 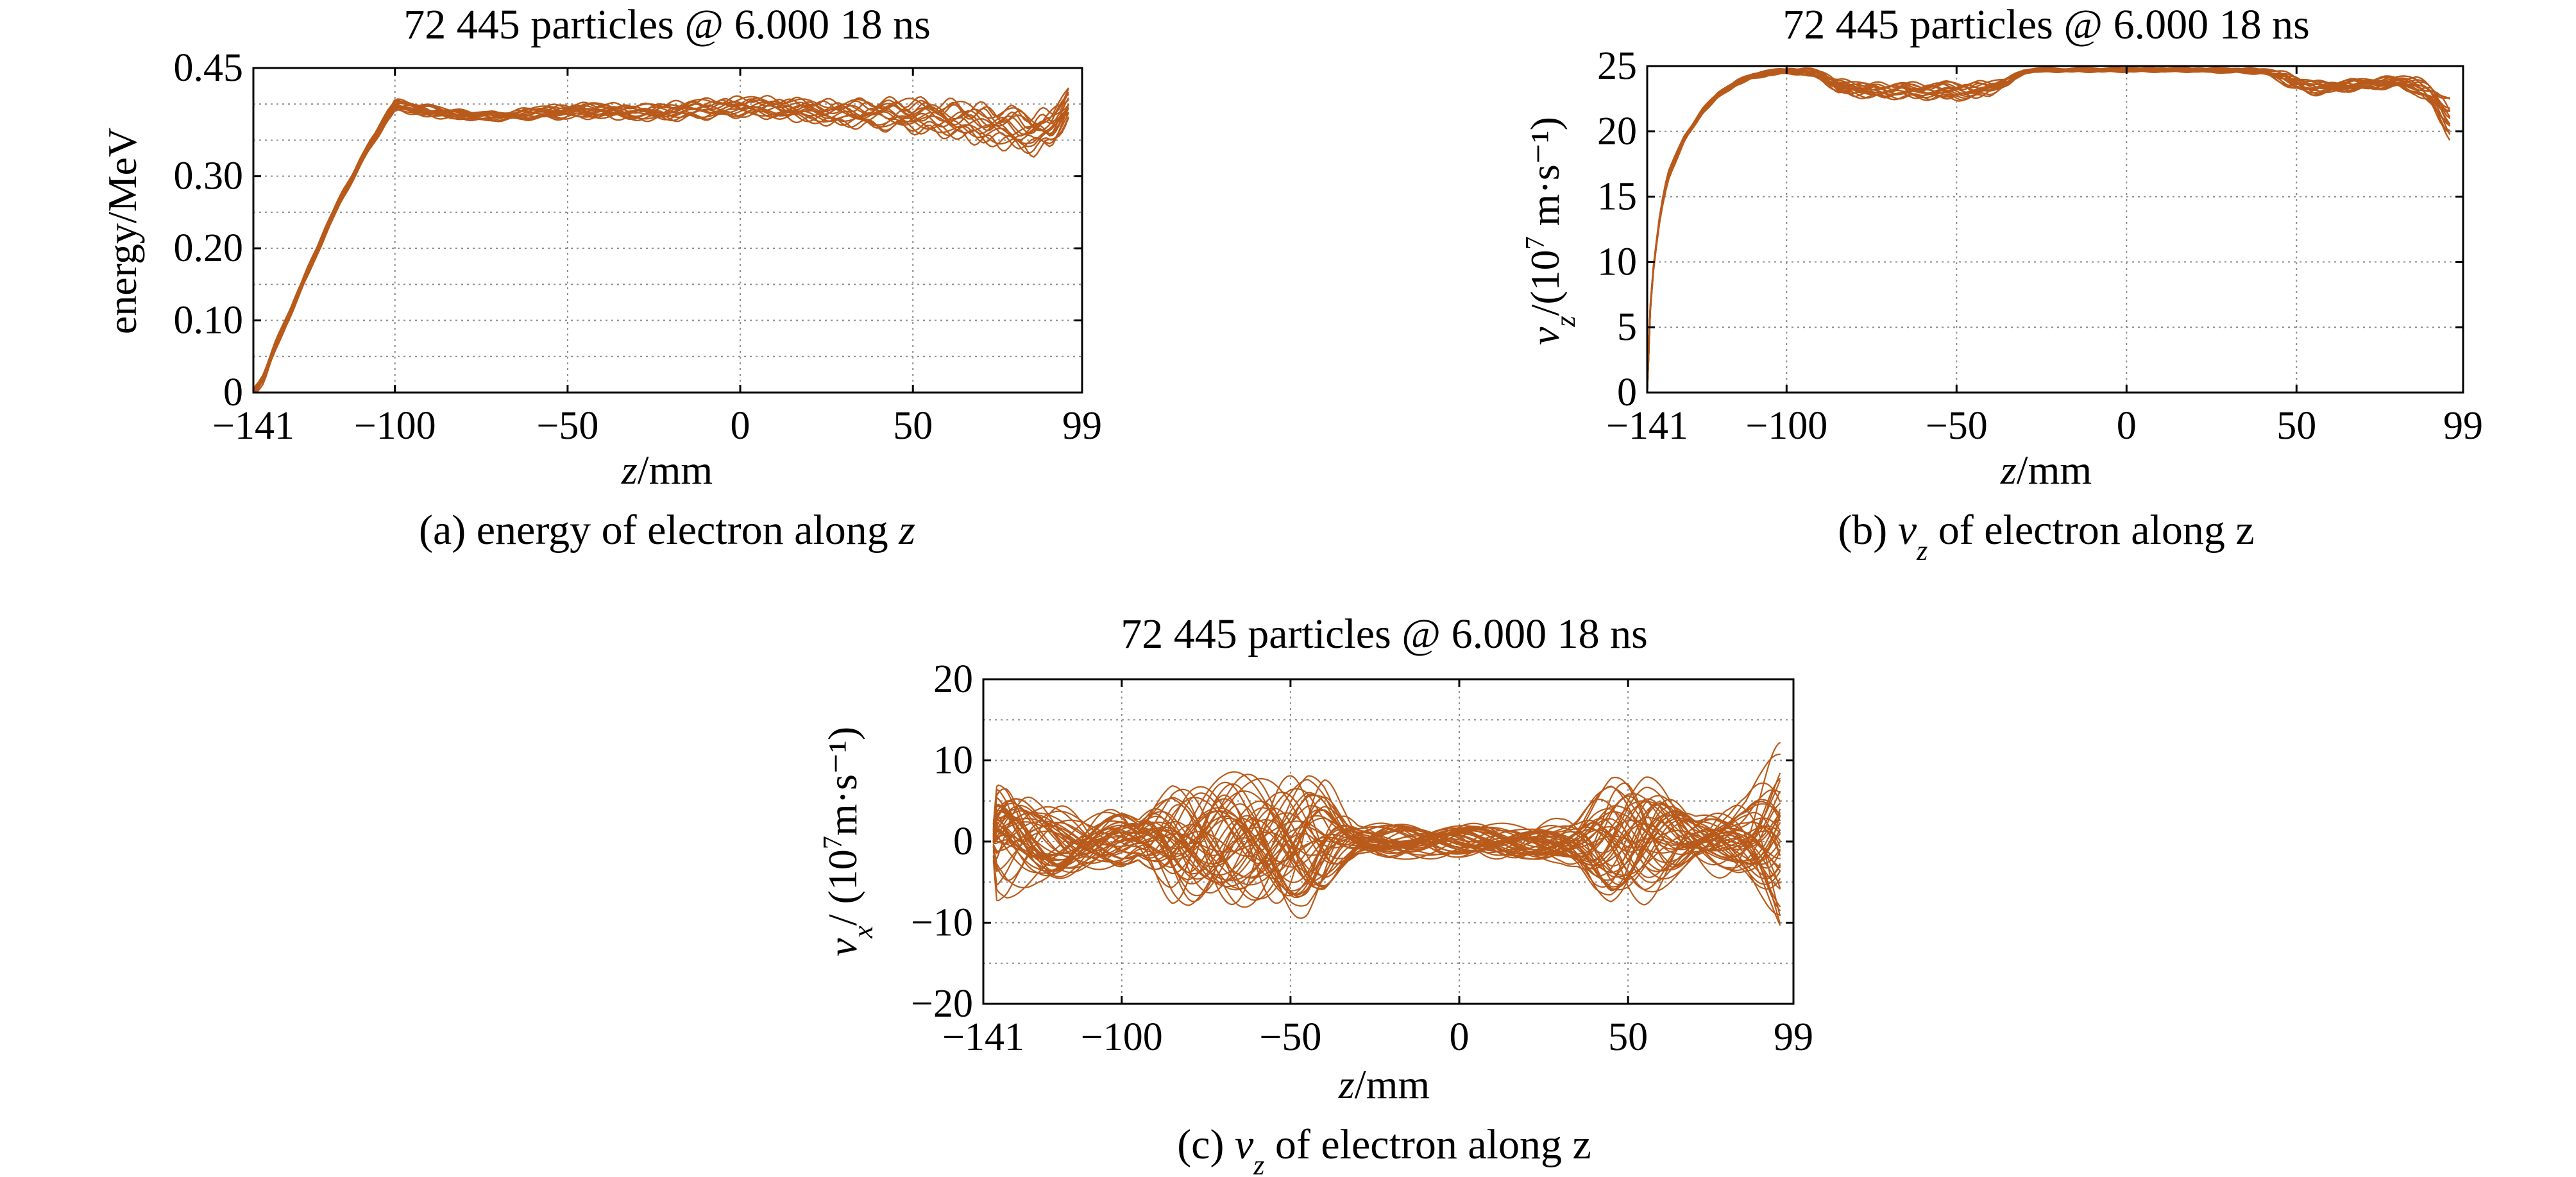 What do you see at coordinates (942, 1004) in the screenshot?
I see `chart-c-y-tick-label: −20` at bounding box center [942, 1004].